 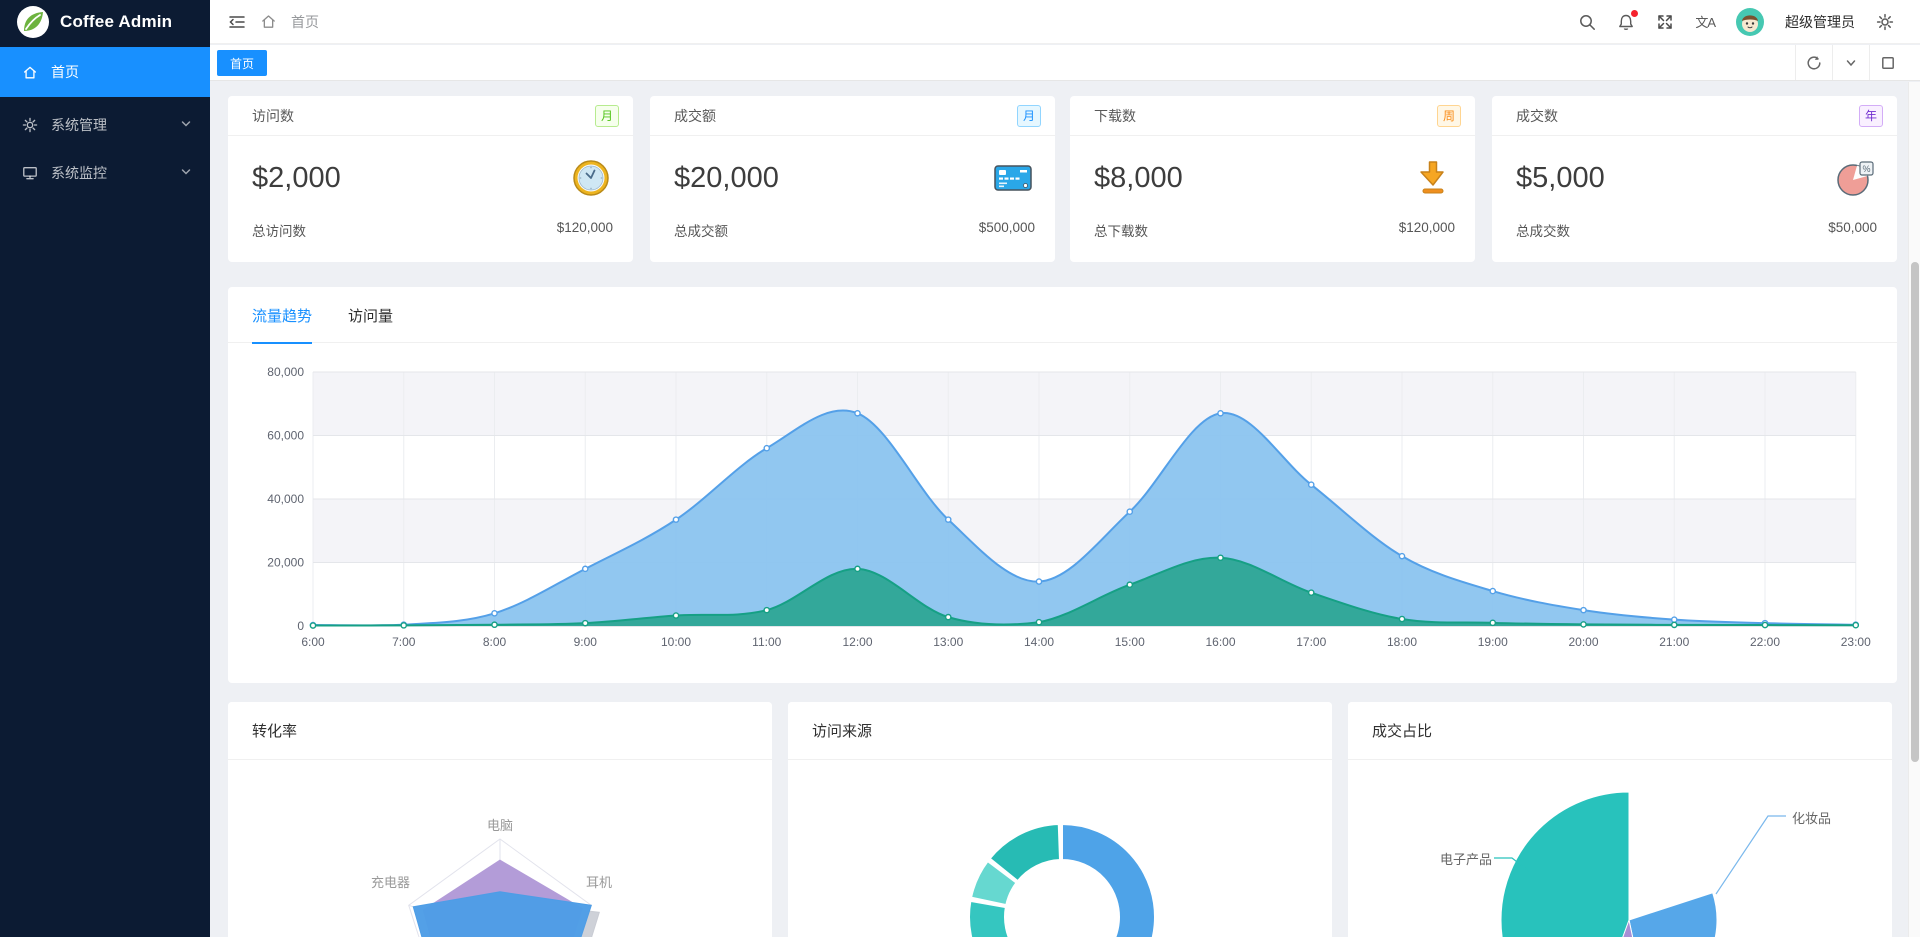 I want to click on stat-title: 成交数, so click(x=1537, y=115).